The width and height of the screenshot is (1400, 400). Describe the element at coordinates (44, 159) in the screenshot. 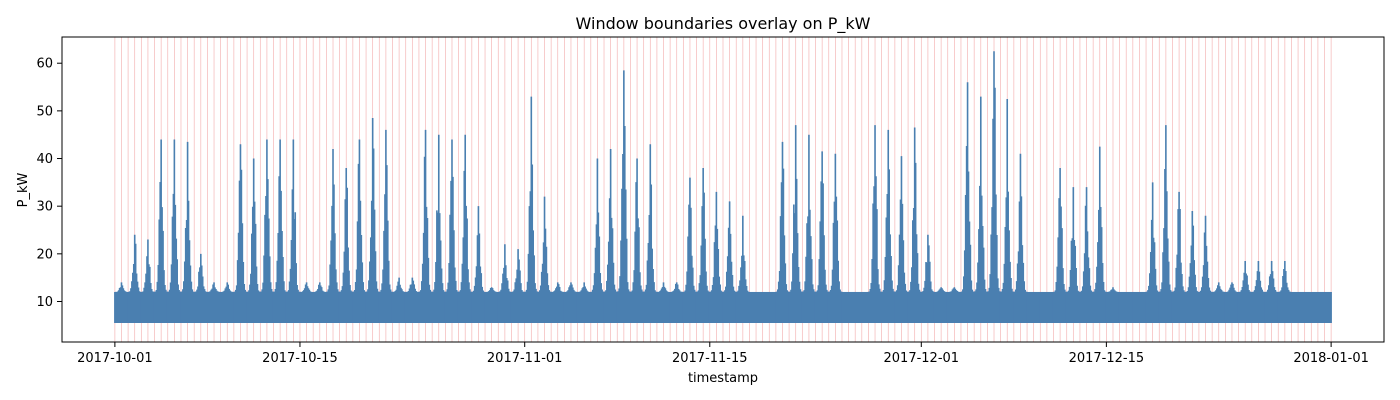

I see `y-tick-label: 40` at that location.